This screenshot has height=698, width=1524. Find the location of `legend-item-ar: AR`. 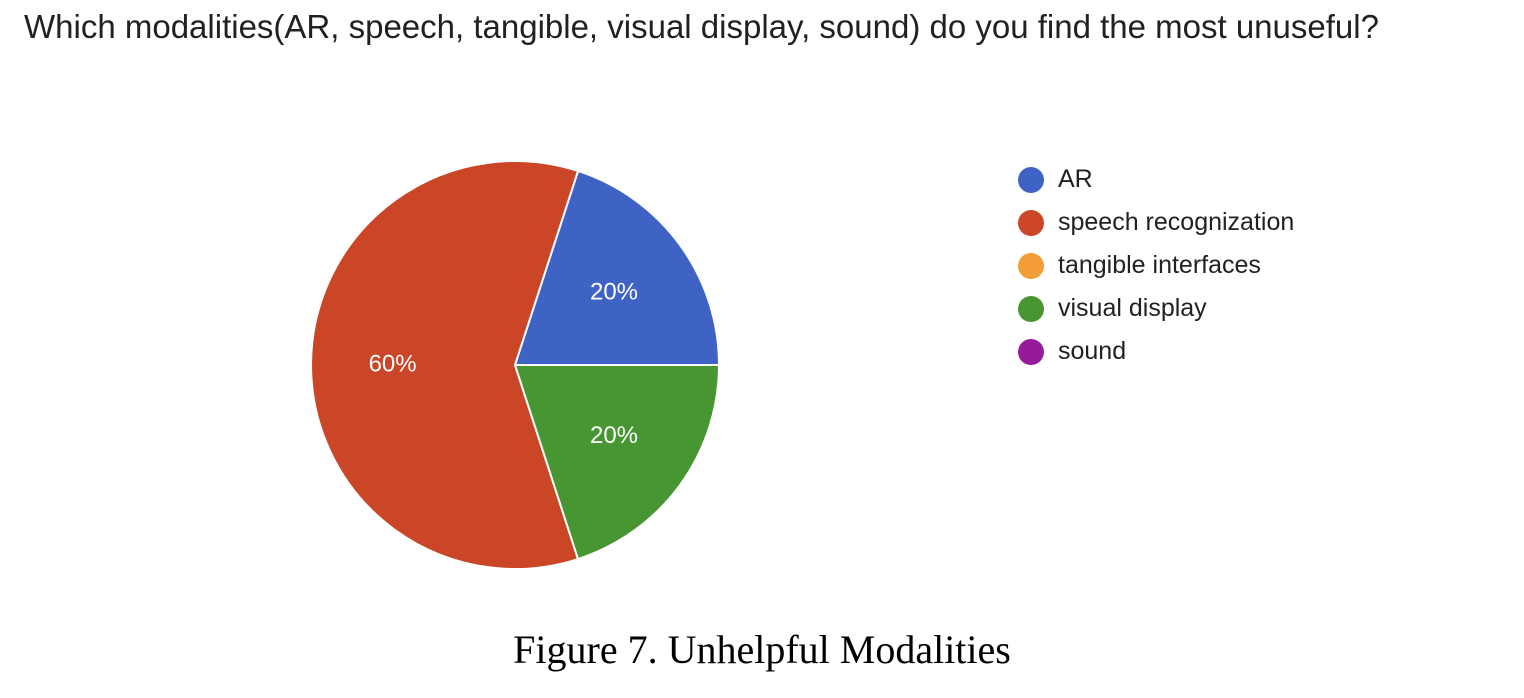

legend-item-ar: AR is located at coordinates (1156, 179).